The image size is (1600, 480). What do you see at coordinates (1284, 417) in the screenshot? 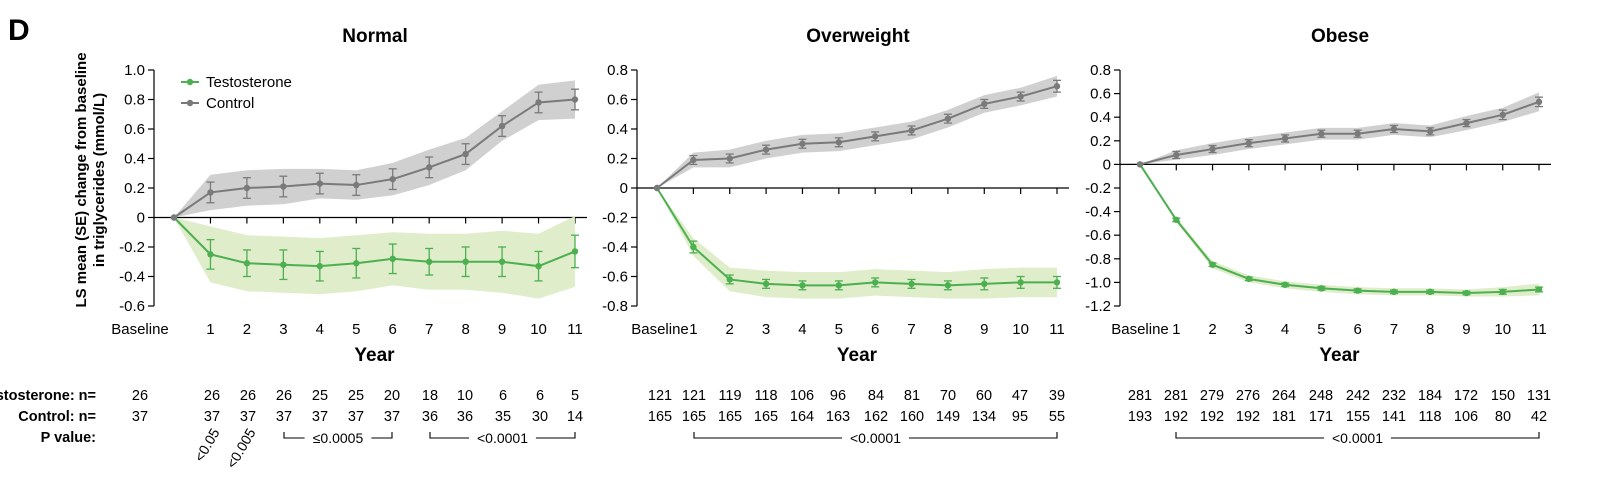
I see `control-n-value: 181` at bounding box center [1284, 417].